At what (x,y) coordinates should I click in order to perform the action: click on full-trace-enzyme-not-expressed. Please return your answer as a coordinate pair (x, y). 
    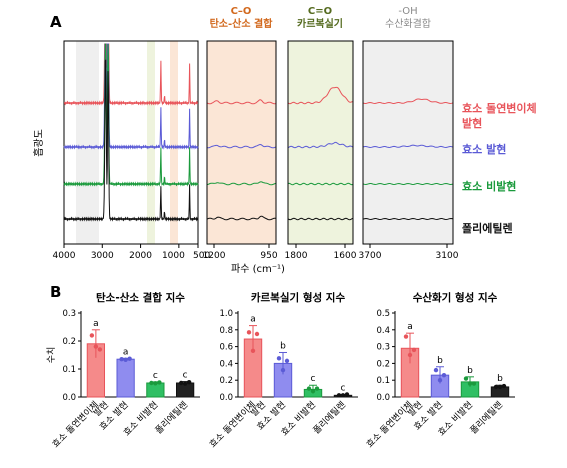
    Looking at the image, I should click on (131, 115).